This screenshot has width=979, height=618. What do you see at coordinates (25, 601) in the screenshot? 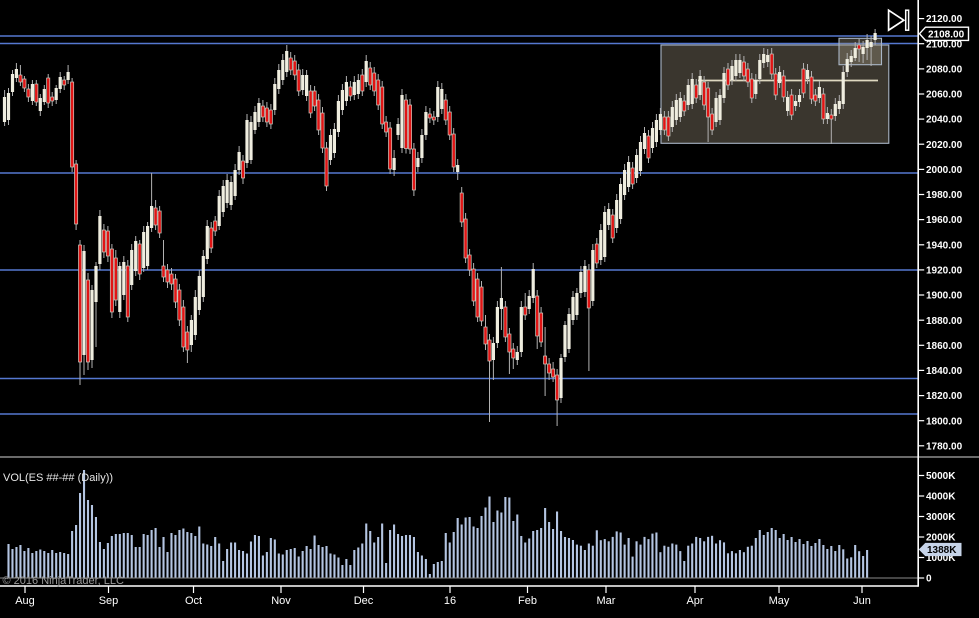
I see `svg-text: Aug` at bounding box center [25, 601].